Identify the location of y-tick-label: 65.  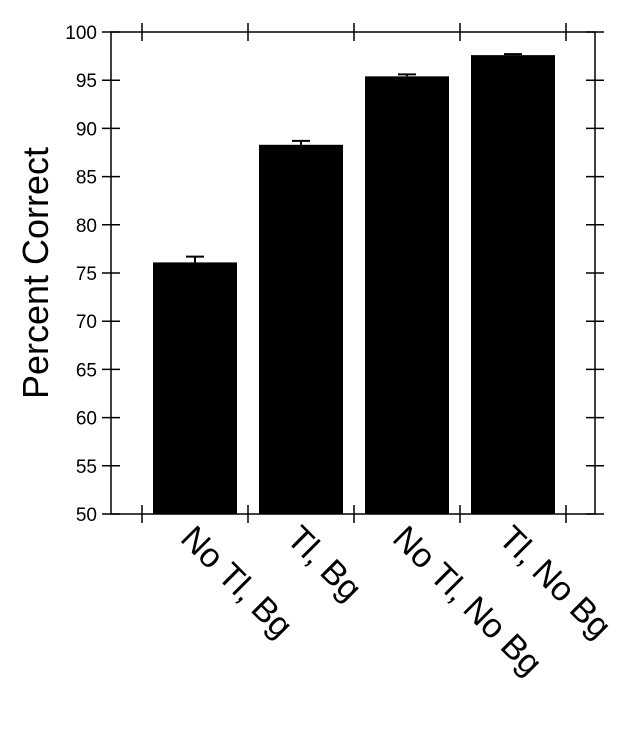
(86, 370).